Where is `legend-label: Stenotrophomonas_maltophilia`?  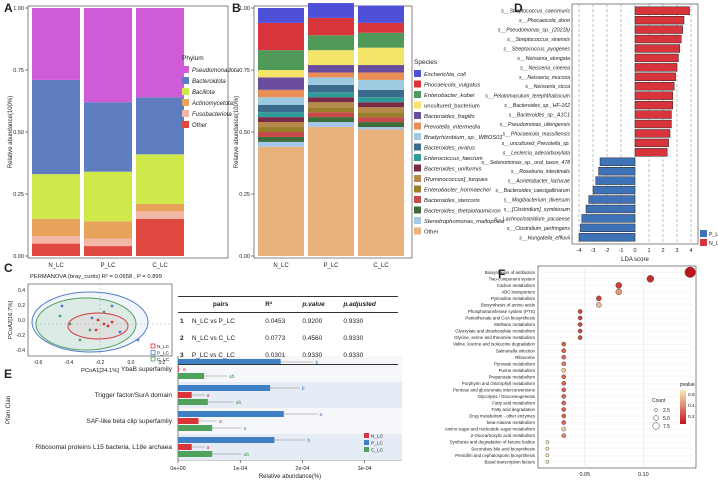
legend-label: Stenotrophomonas_maltophilia is located at coordinates (464, 222).